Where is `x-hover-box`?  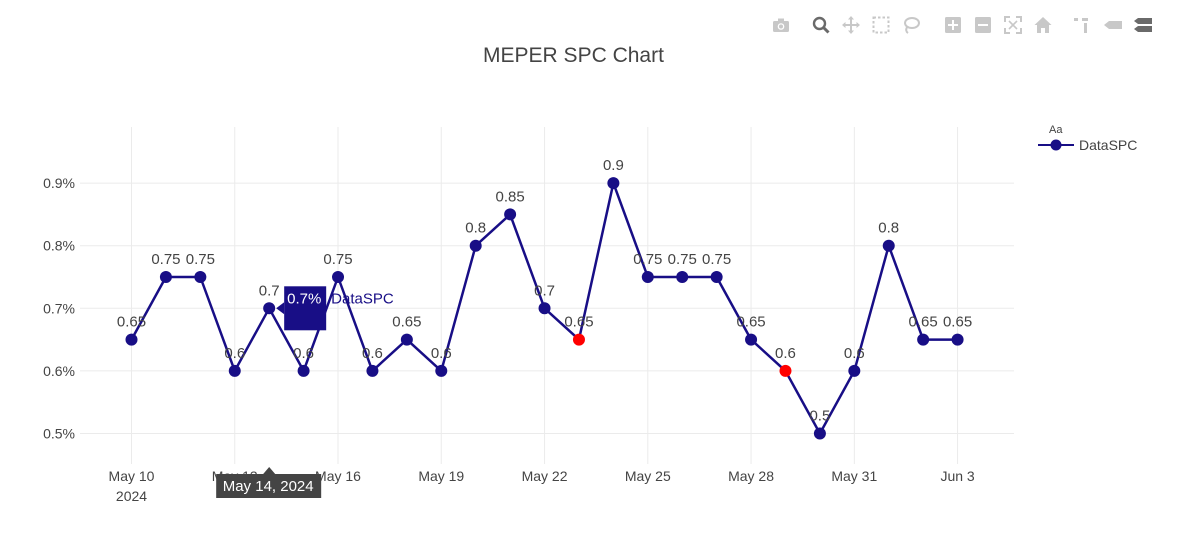 x-hover-box is located at coordinates (269, 486).